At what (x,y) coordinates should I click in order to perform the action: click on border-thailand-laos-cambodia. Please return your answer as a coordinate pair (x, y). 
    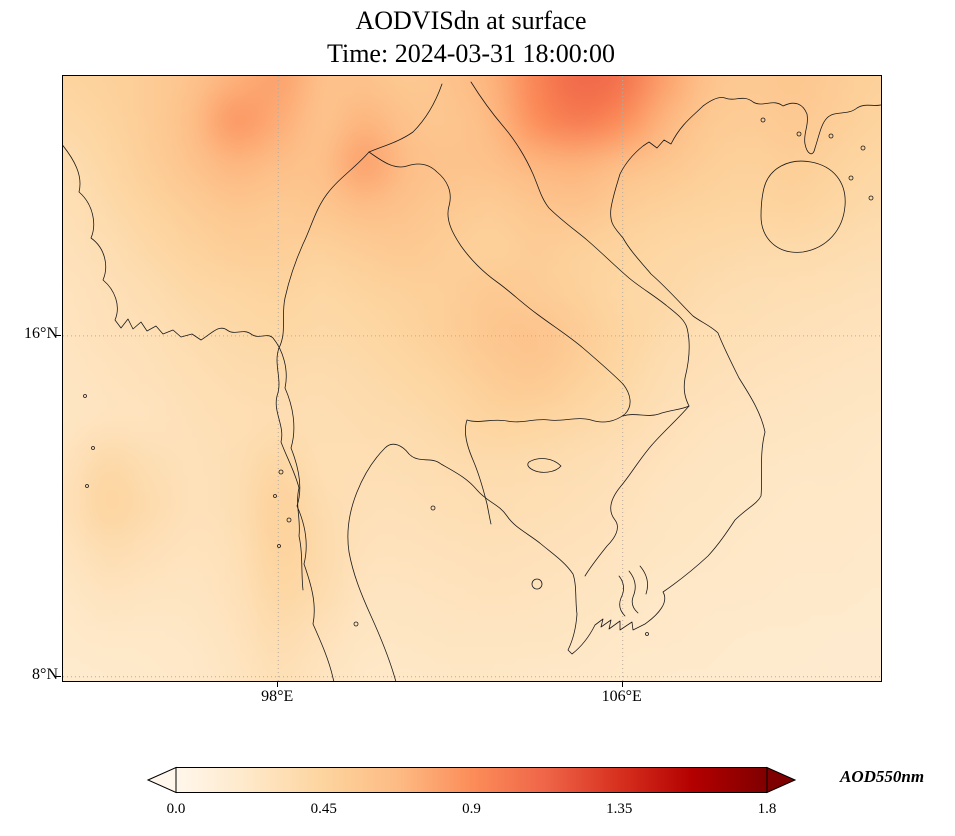
    Looking at the image, I should click on (499, 338).